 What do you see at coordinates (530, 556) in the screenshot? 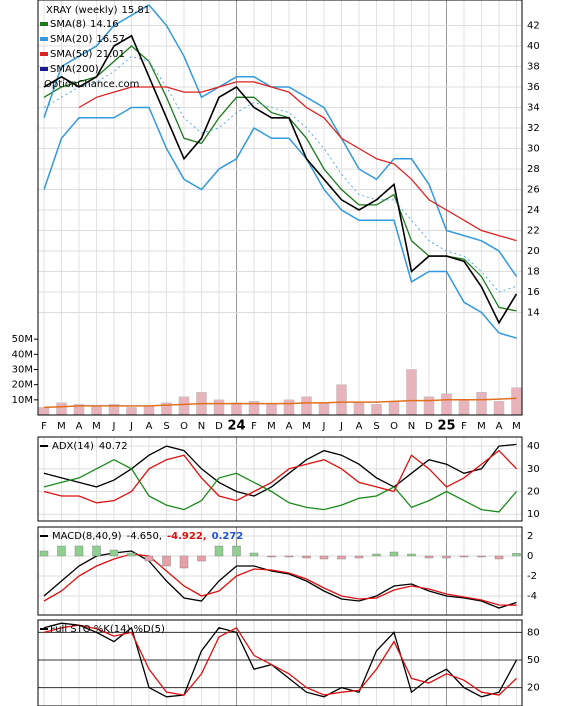
I see `y-tick-label: 0` at bounding box center [530, 556].